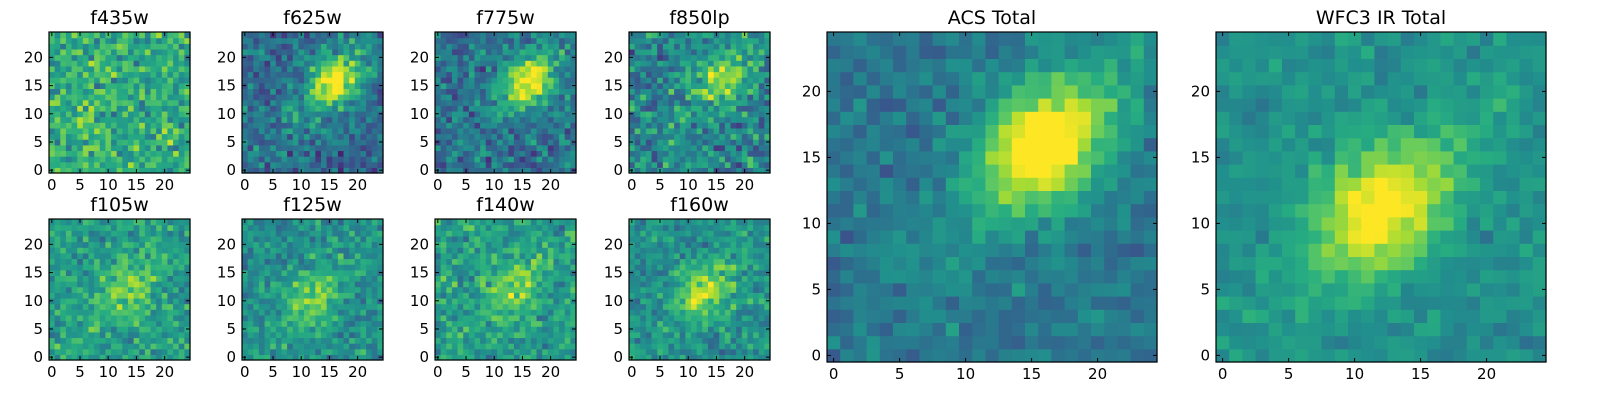 Image resolution: width=1600 pixels, height=400 pixels. What do you see at coordinates (357, 185) in the screenshot?
I see `x-tick-label: 20` at bounding box center [357, 185].